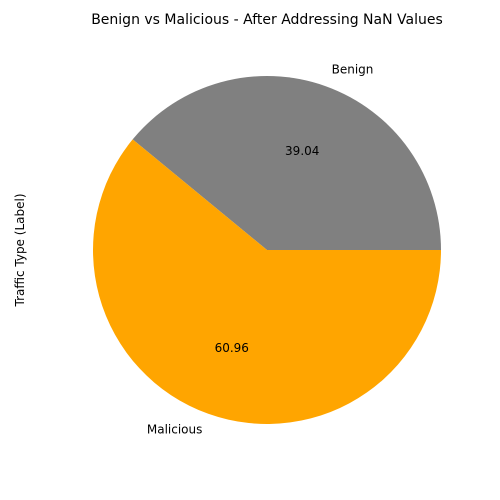  What do you see at coordinates (175, 430) in the screenshot?
I see `slice-label-malicious: Malicious` at bounding box center [175, 430].